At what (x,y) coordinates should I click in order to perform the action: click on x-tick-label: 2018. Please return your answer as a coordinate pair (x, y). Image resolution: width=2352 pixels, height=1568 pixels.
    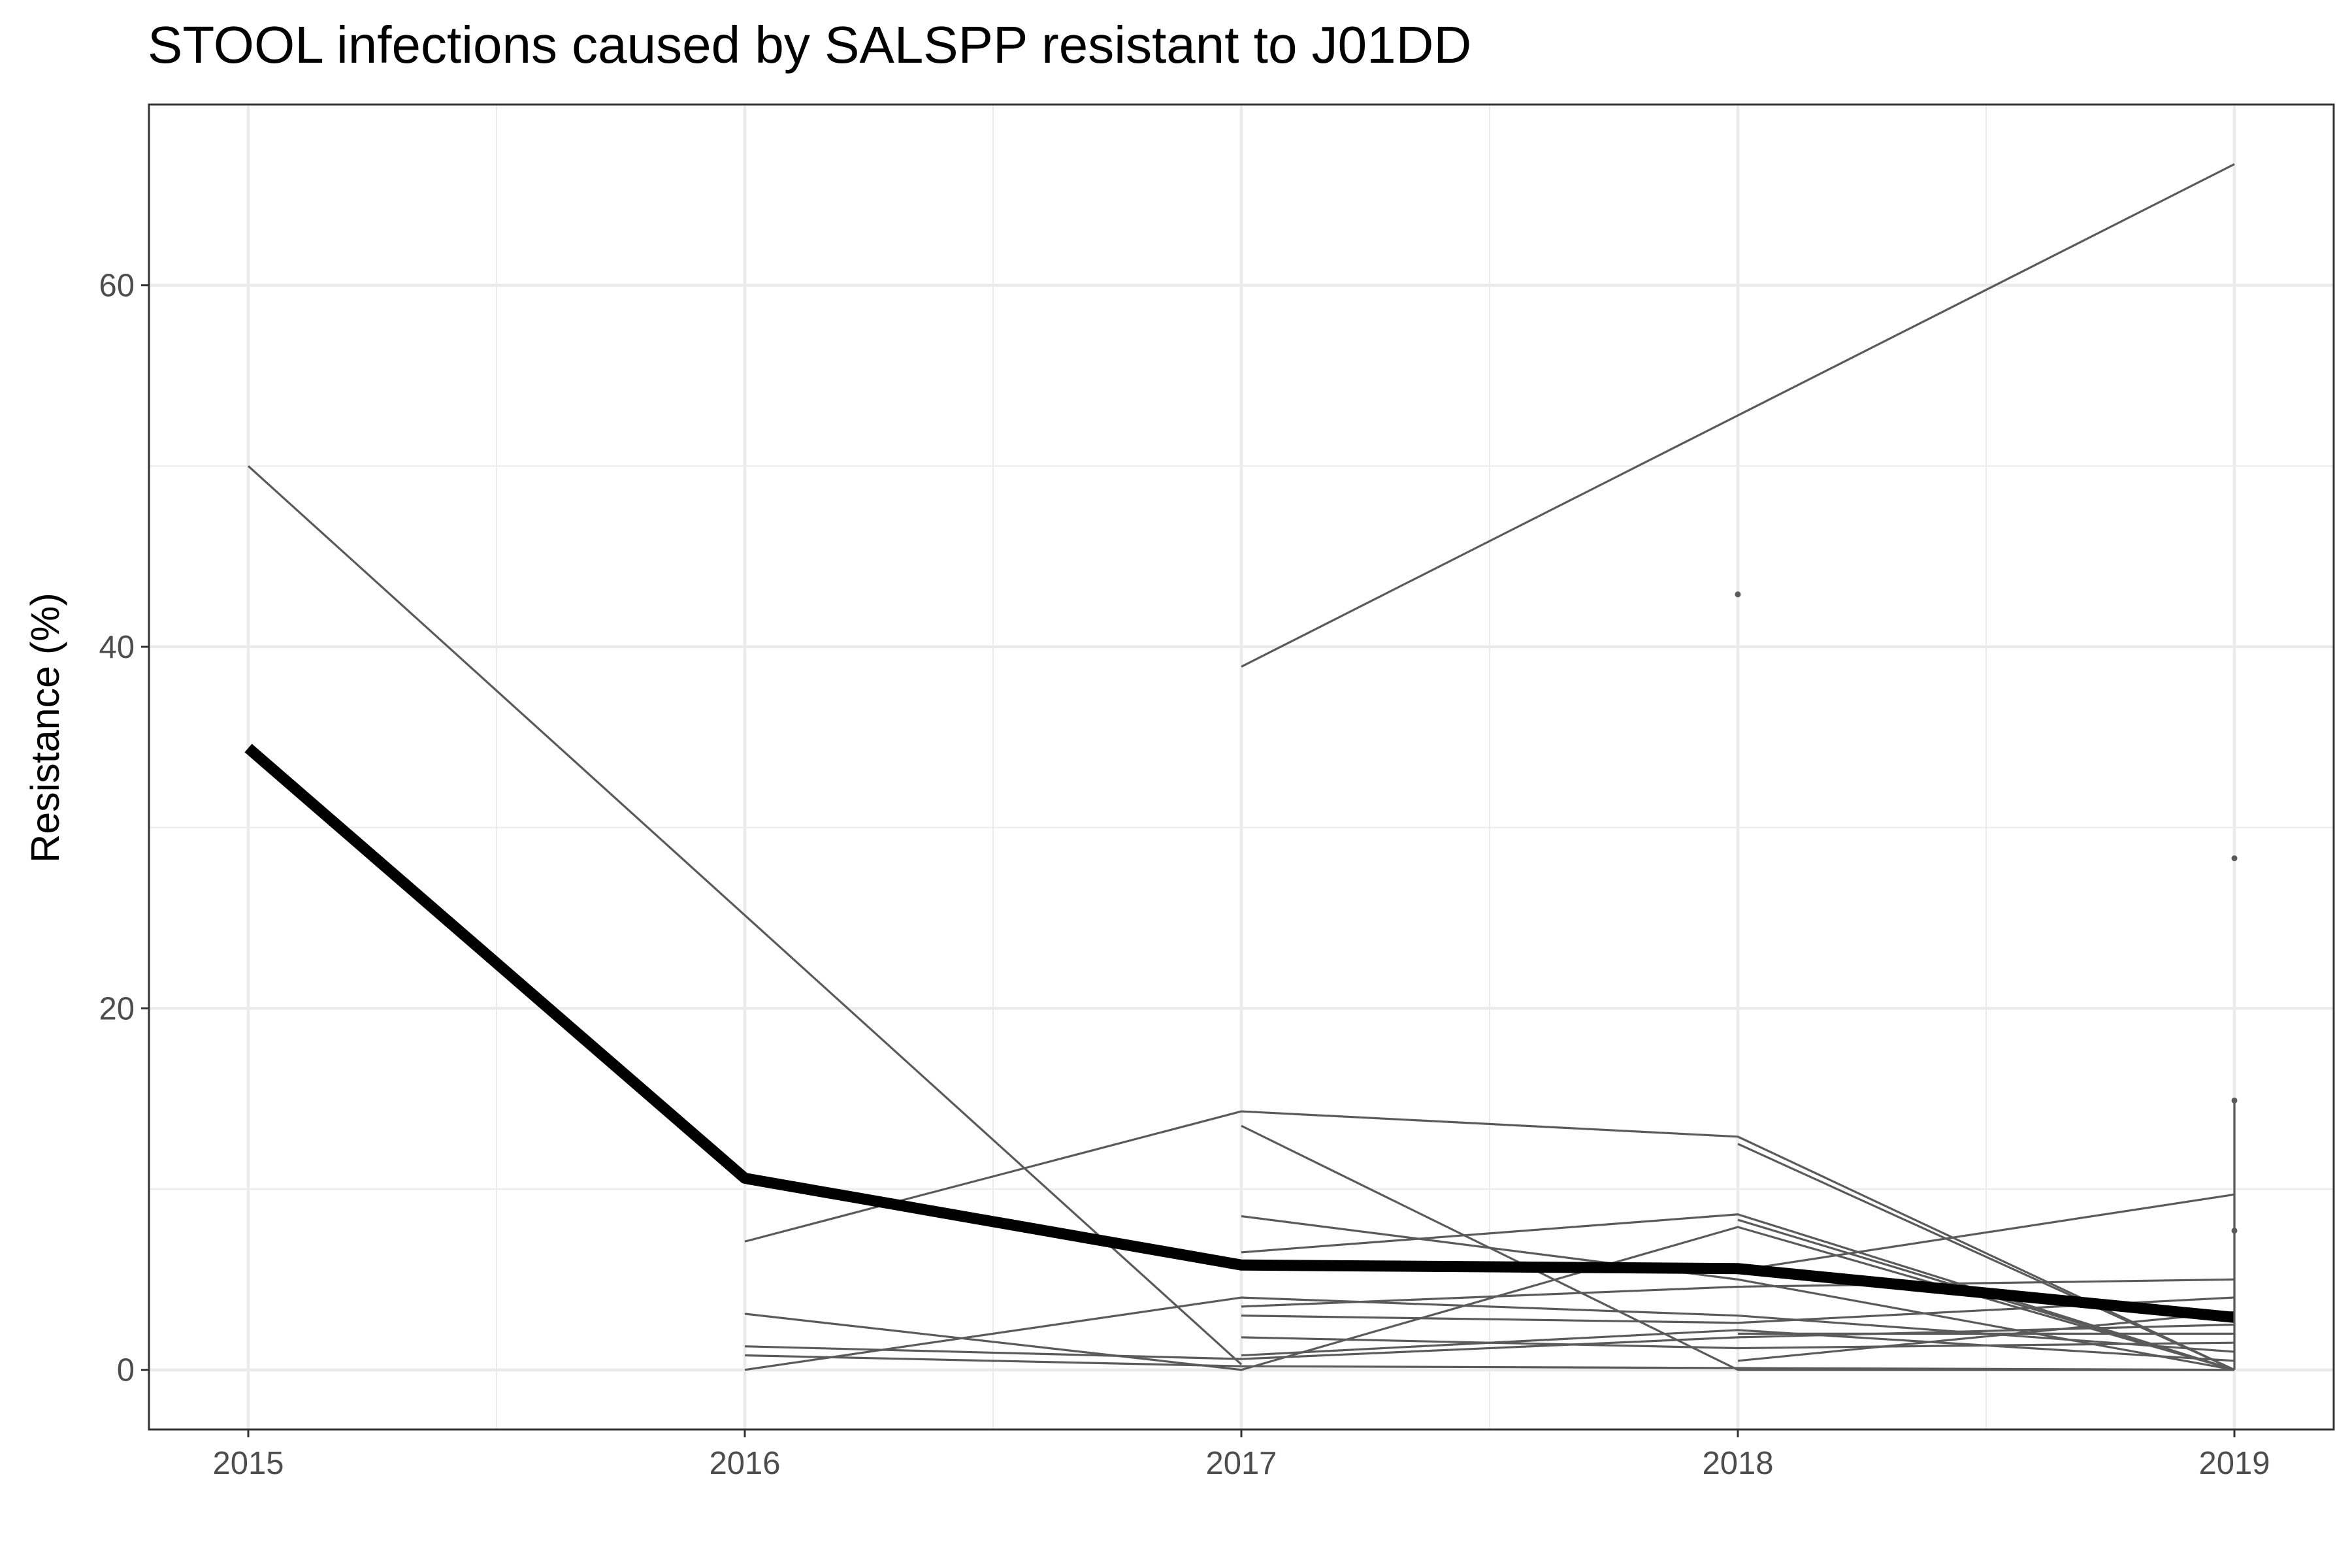
    Looking at the image, I should click on (1737, 1463).